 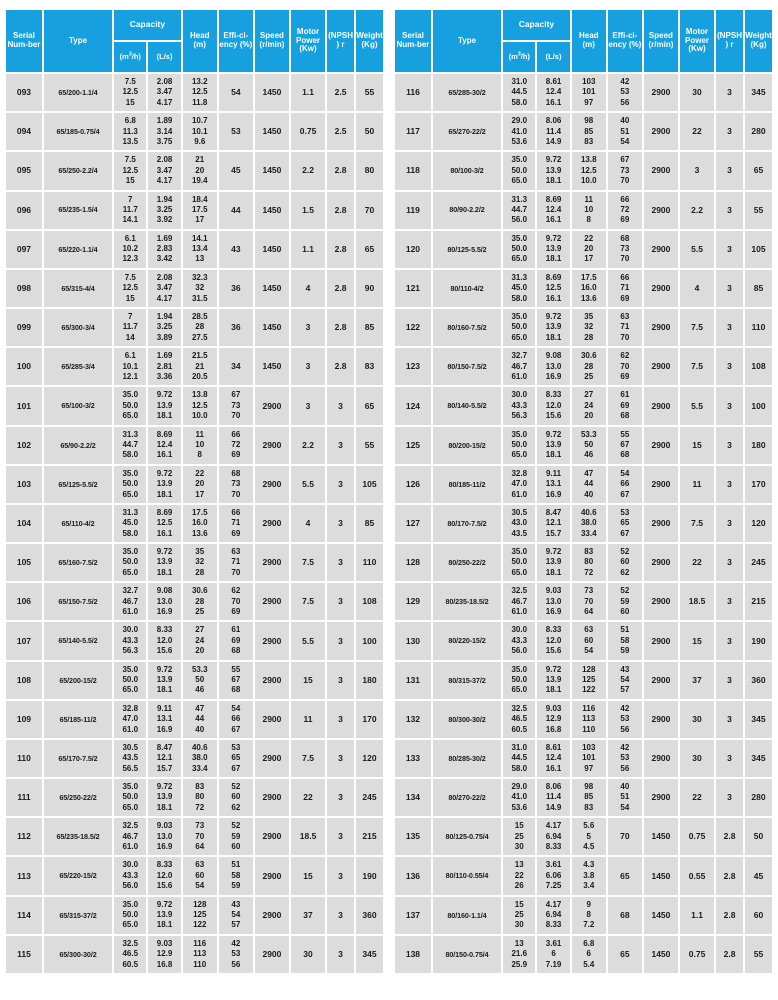 I want to click on cell-capacity-m3h: 6.1 10.2 12.3, so click(x=130, y=249).